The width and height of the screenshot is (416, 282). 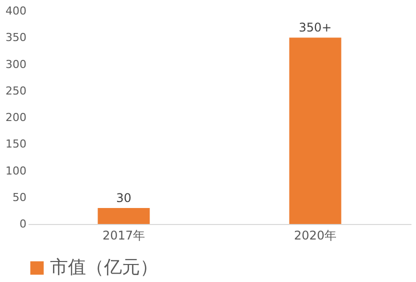 What do you see at coordinates (104, 267) in the screenshot?
I see `legend-label: 市值（亿元）` at bounding box center [104, 267].